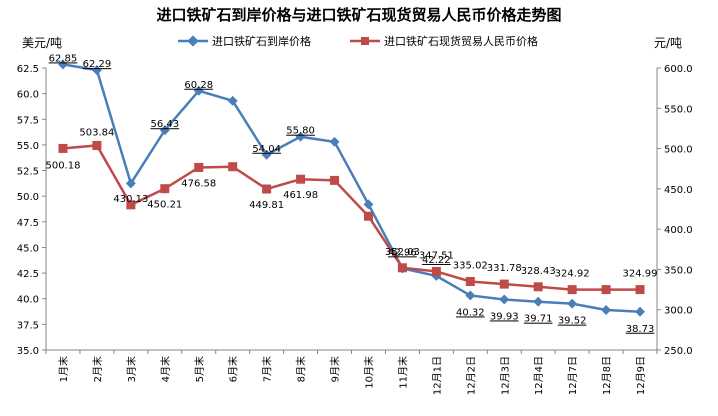  I want to click on x-tick-label: 12月2日, so click(471, 375).